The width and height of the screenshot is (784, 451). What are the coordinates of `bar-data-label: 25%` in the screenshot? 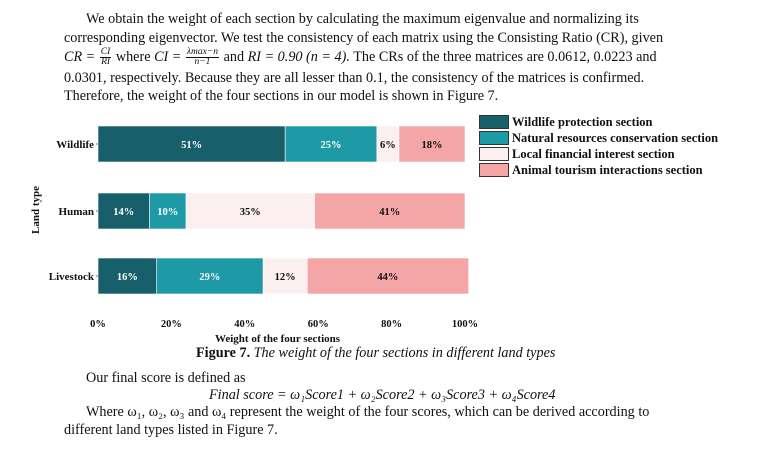 It's located at (331, 145).